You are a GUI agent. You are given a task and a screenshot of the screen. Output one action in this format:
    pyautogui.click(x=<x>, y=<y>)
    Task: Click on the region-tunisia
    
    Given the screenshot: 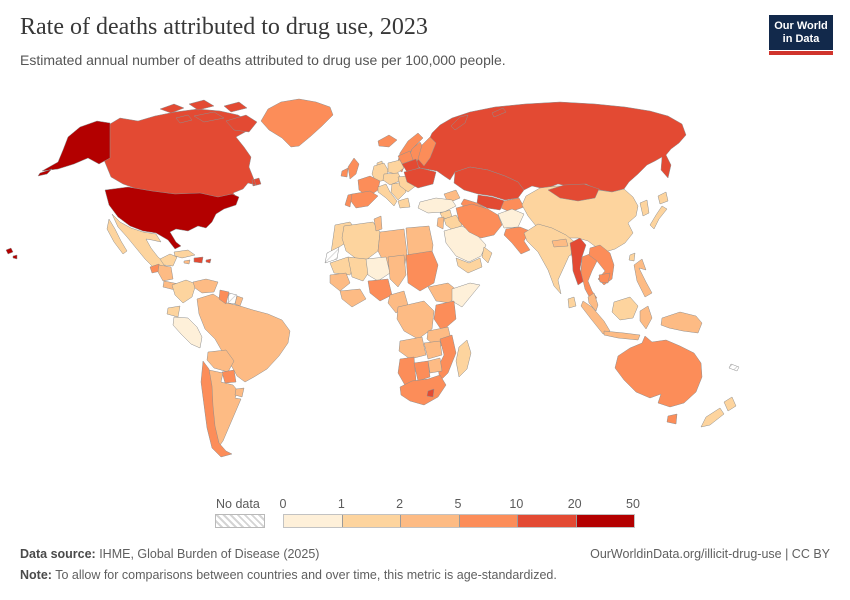 What is the action you would take?
    pyautogui.click(x=378, y=223)
    